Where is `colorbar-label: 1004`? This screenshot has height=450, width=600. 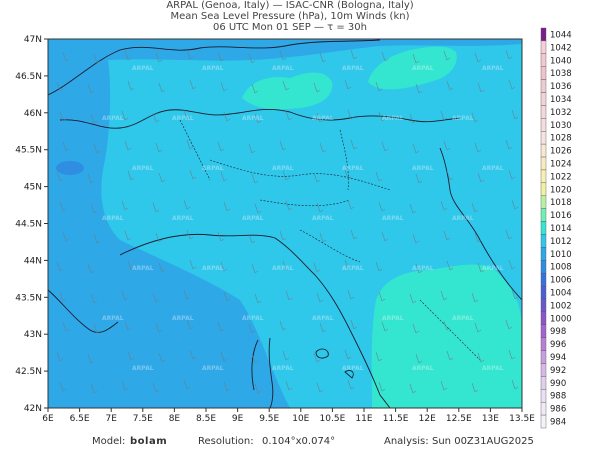
colorbar-label: 1004 is located at coordinates (561, 294).